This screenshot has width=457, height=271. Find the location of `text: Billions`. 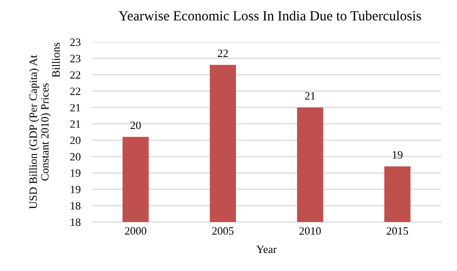

text: Billions is located at coordinates (56, 60).